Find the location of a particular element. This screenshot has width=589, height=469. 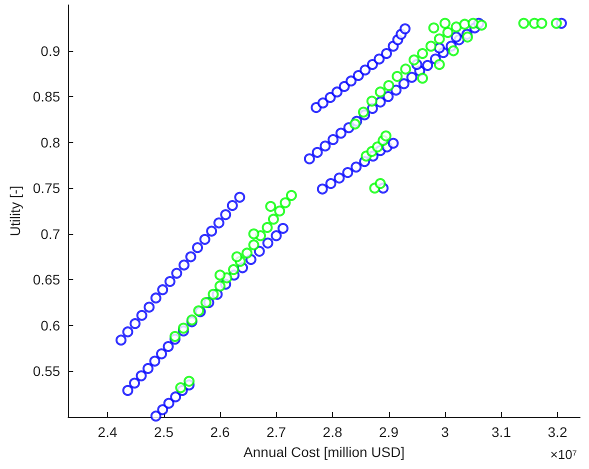

y-tick-label: 0.9 is located at coordinates (50, 50).